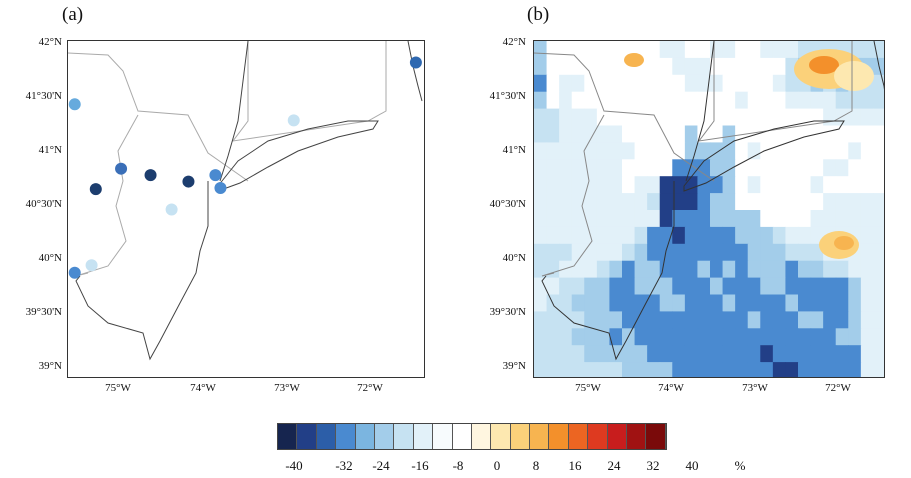 The image size is (911, 478). Describe the element at coordinates (203, 388) in the screenshot. I see `a-xtick-1: 74°W` at that location.